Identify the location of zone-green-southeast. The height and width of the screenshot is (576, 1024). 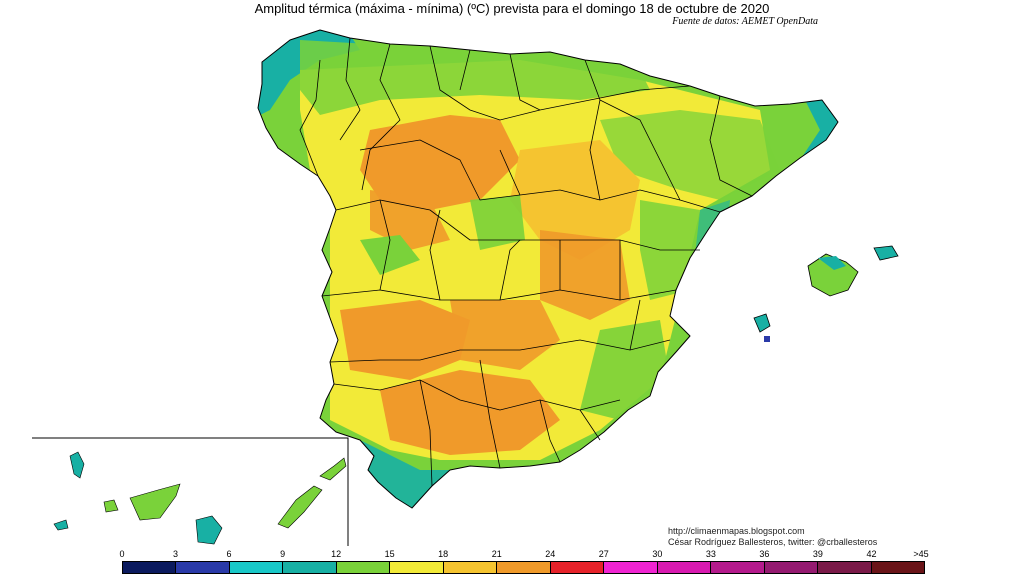
(625, 370).